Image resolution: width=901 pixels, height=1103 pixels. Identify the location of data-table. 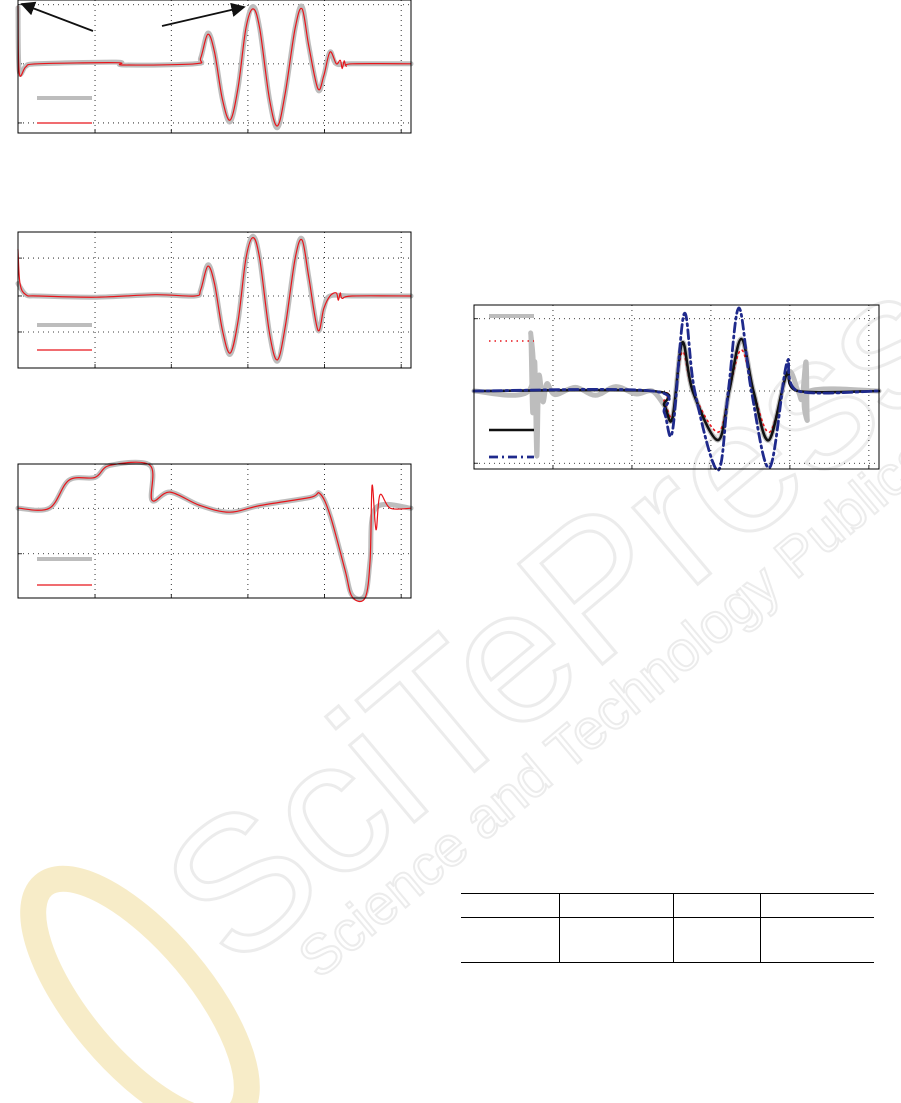
(667, 928).